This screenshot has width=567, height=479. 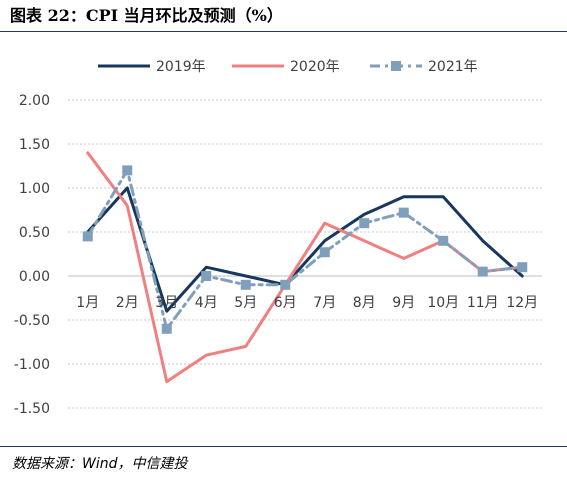 What do you see at coordinates (146, 15) in the screenshot?
I see `chart-title: 图表 22：CPI 当月环比及预测（%）` at bounding box center [146, 15].